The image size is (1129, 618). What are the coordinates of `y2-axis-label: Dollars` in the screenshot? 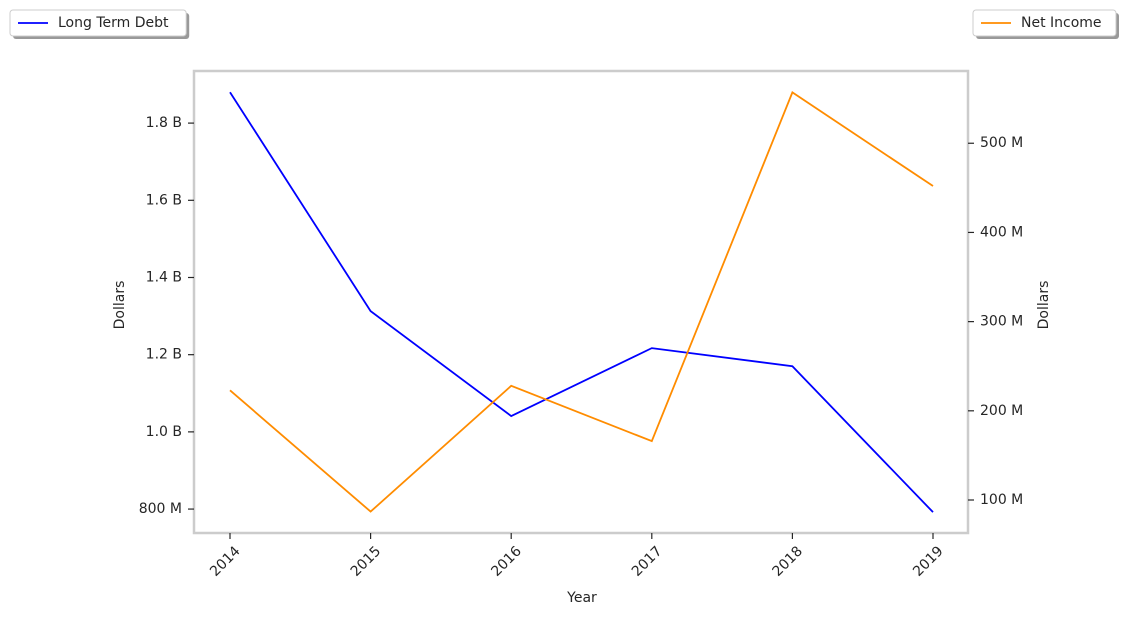 It's located at (1044, 305).